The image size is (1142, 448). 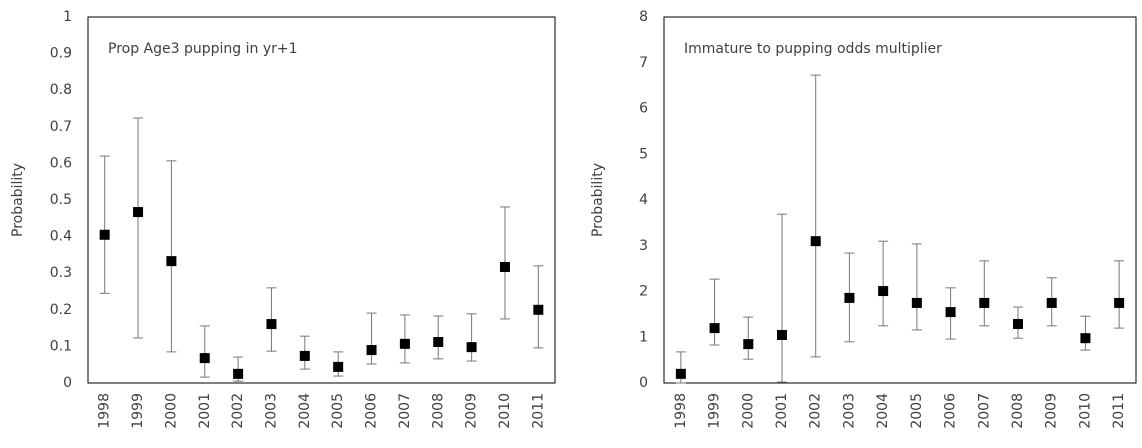 What do you see at coordinates (643, 17) in the screenshot?
I see `y-tick-label: 8` at bounding box center [643, 17].